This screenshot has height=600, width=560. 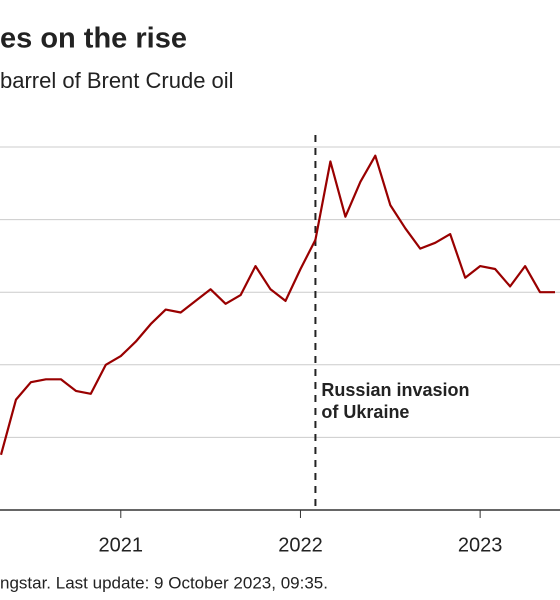 I want to click on annotation-text: Russian invasion, so click(x=395, y=390).